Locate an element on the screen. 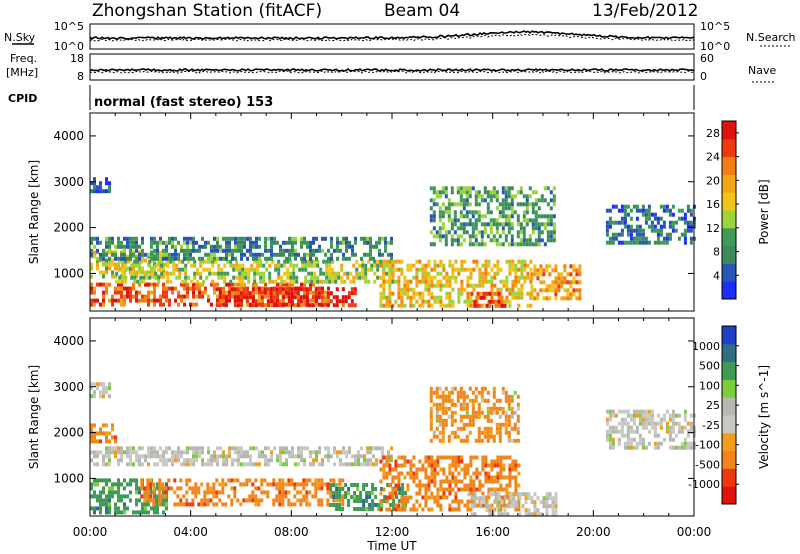 The image size is (800, 554). colorbar-tick-label: -25 is located at coordinates (711, 425).